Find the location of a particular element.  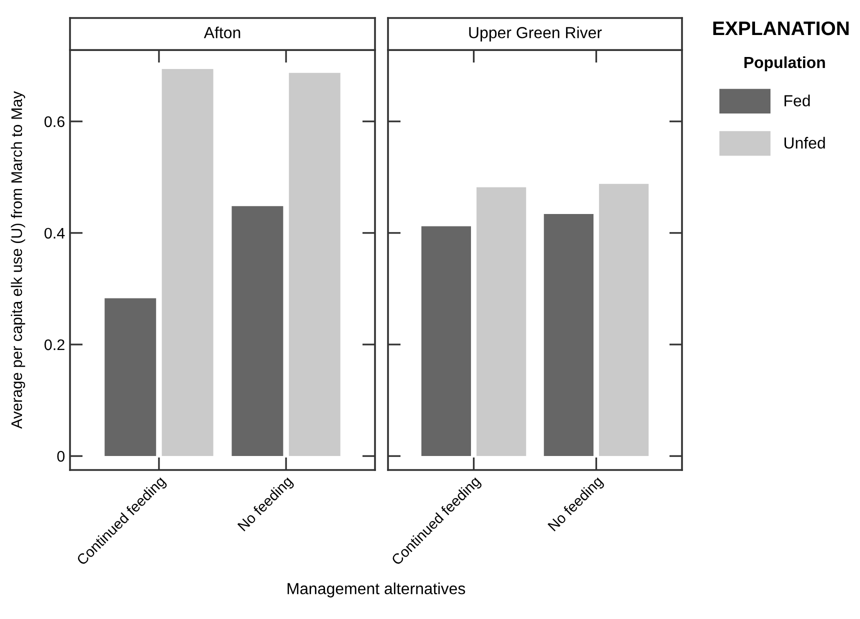

x-axis-title: Management alternatives is located at coordinates (377, 590).